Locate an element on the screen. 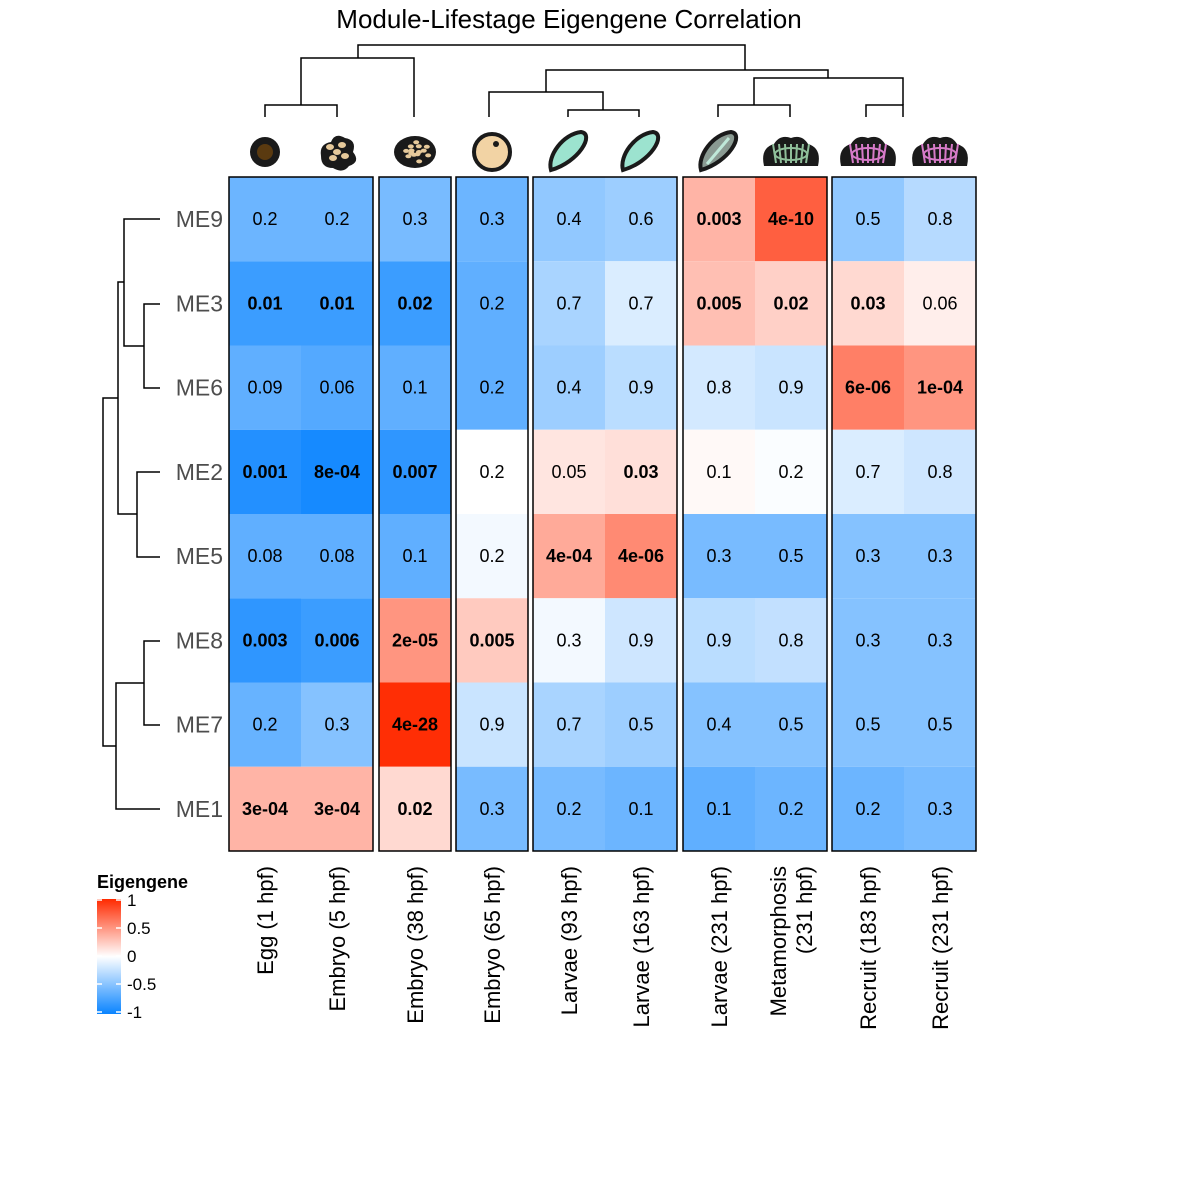 The width and height of the screenshot is (1200, 1200). legend-tick-label: -1 is located at coordinates (134, 1012).